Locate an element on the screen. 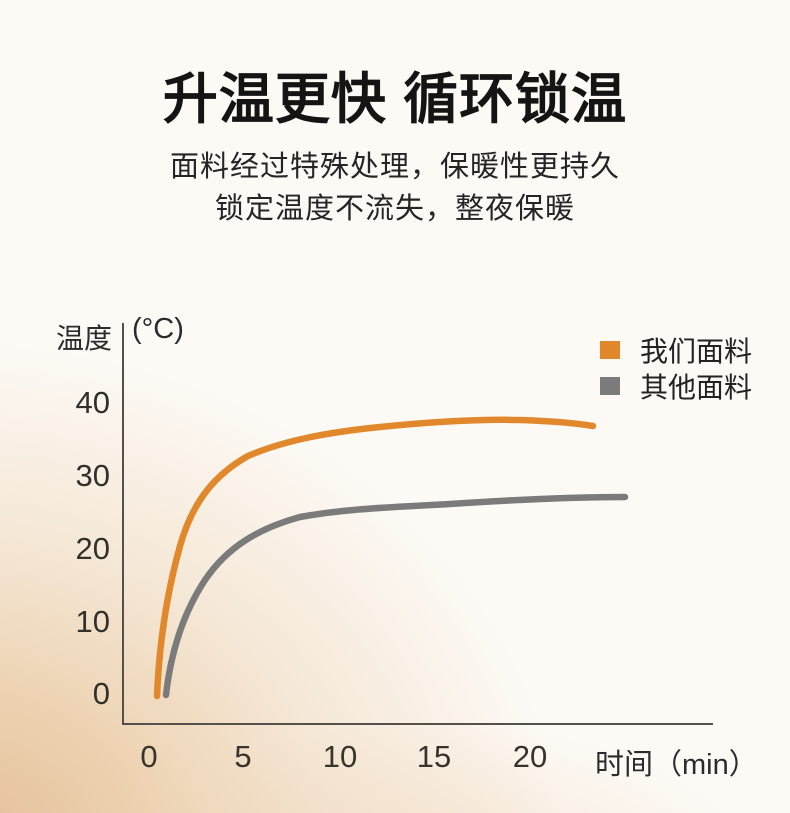 This screenshot has width=790, height=813. y-tick-20: 20 is located at coordinates (92, 548).